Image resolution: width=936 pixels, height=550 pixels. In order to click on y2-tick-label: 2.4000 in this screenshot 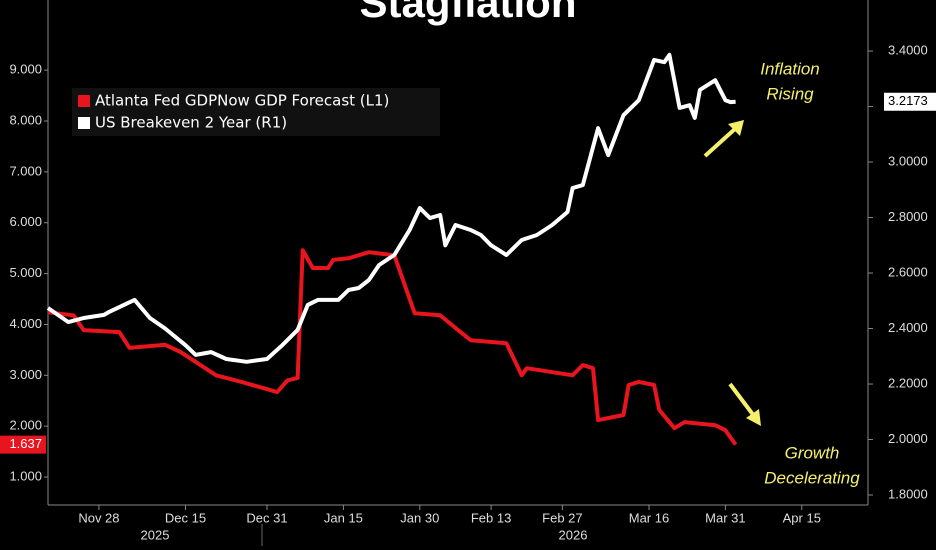, I will do `click(908, 327)`.